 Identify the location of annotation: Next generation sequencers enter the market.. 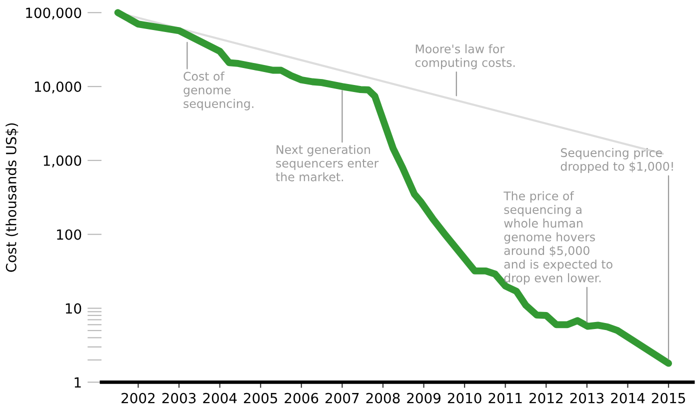
(327, 163).